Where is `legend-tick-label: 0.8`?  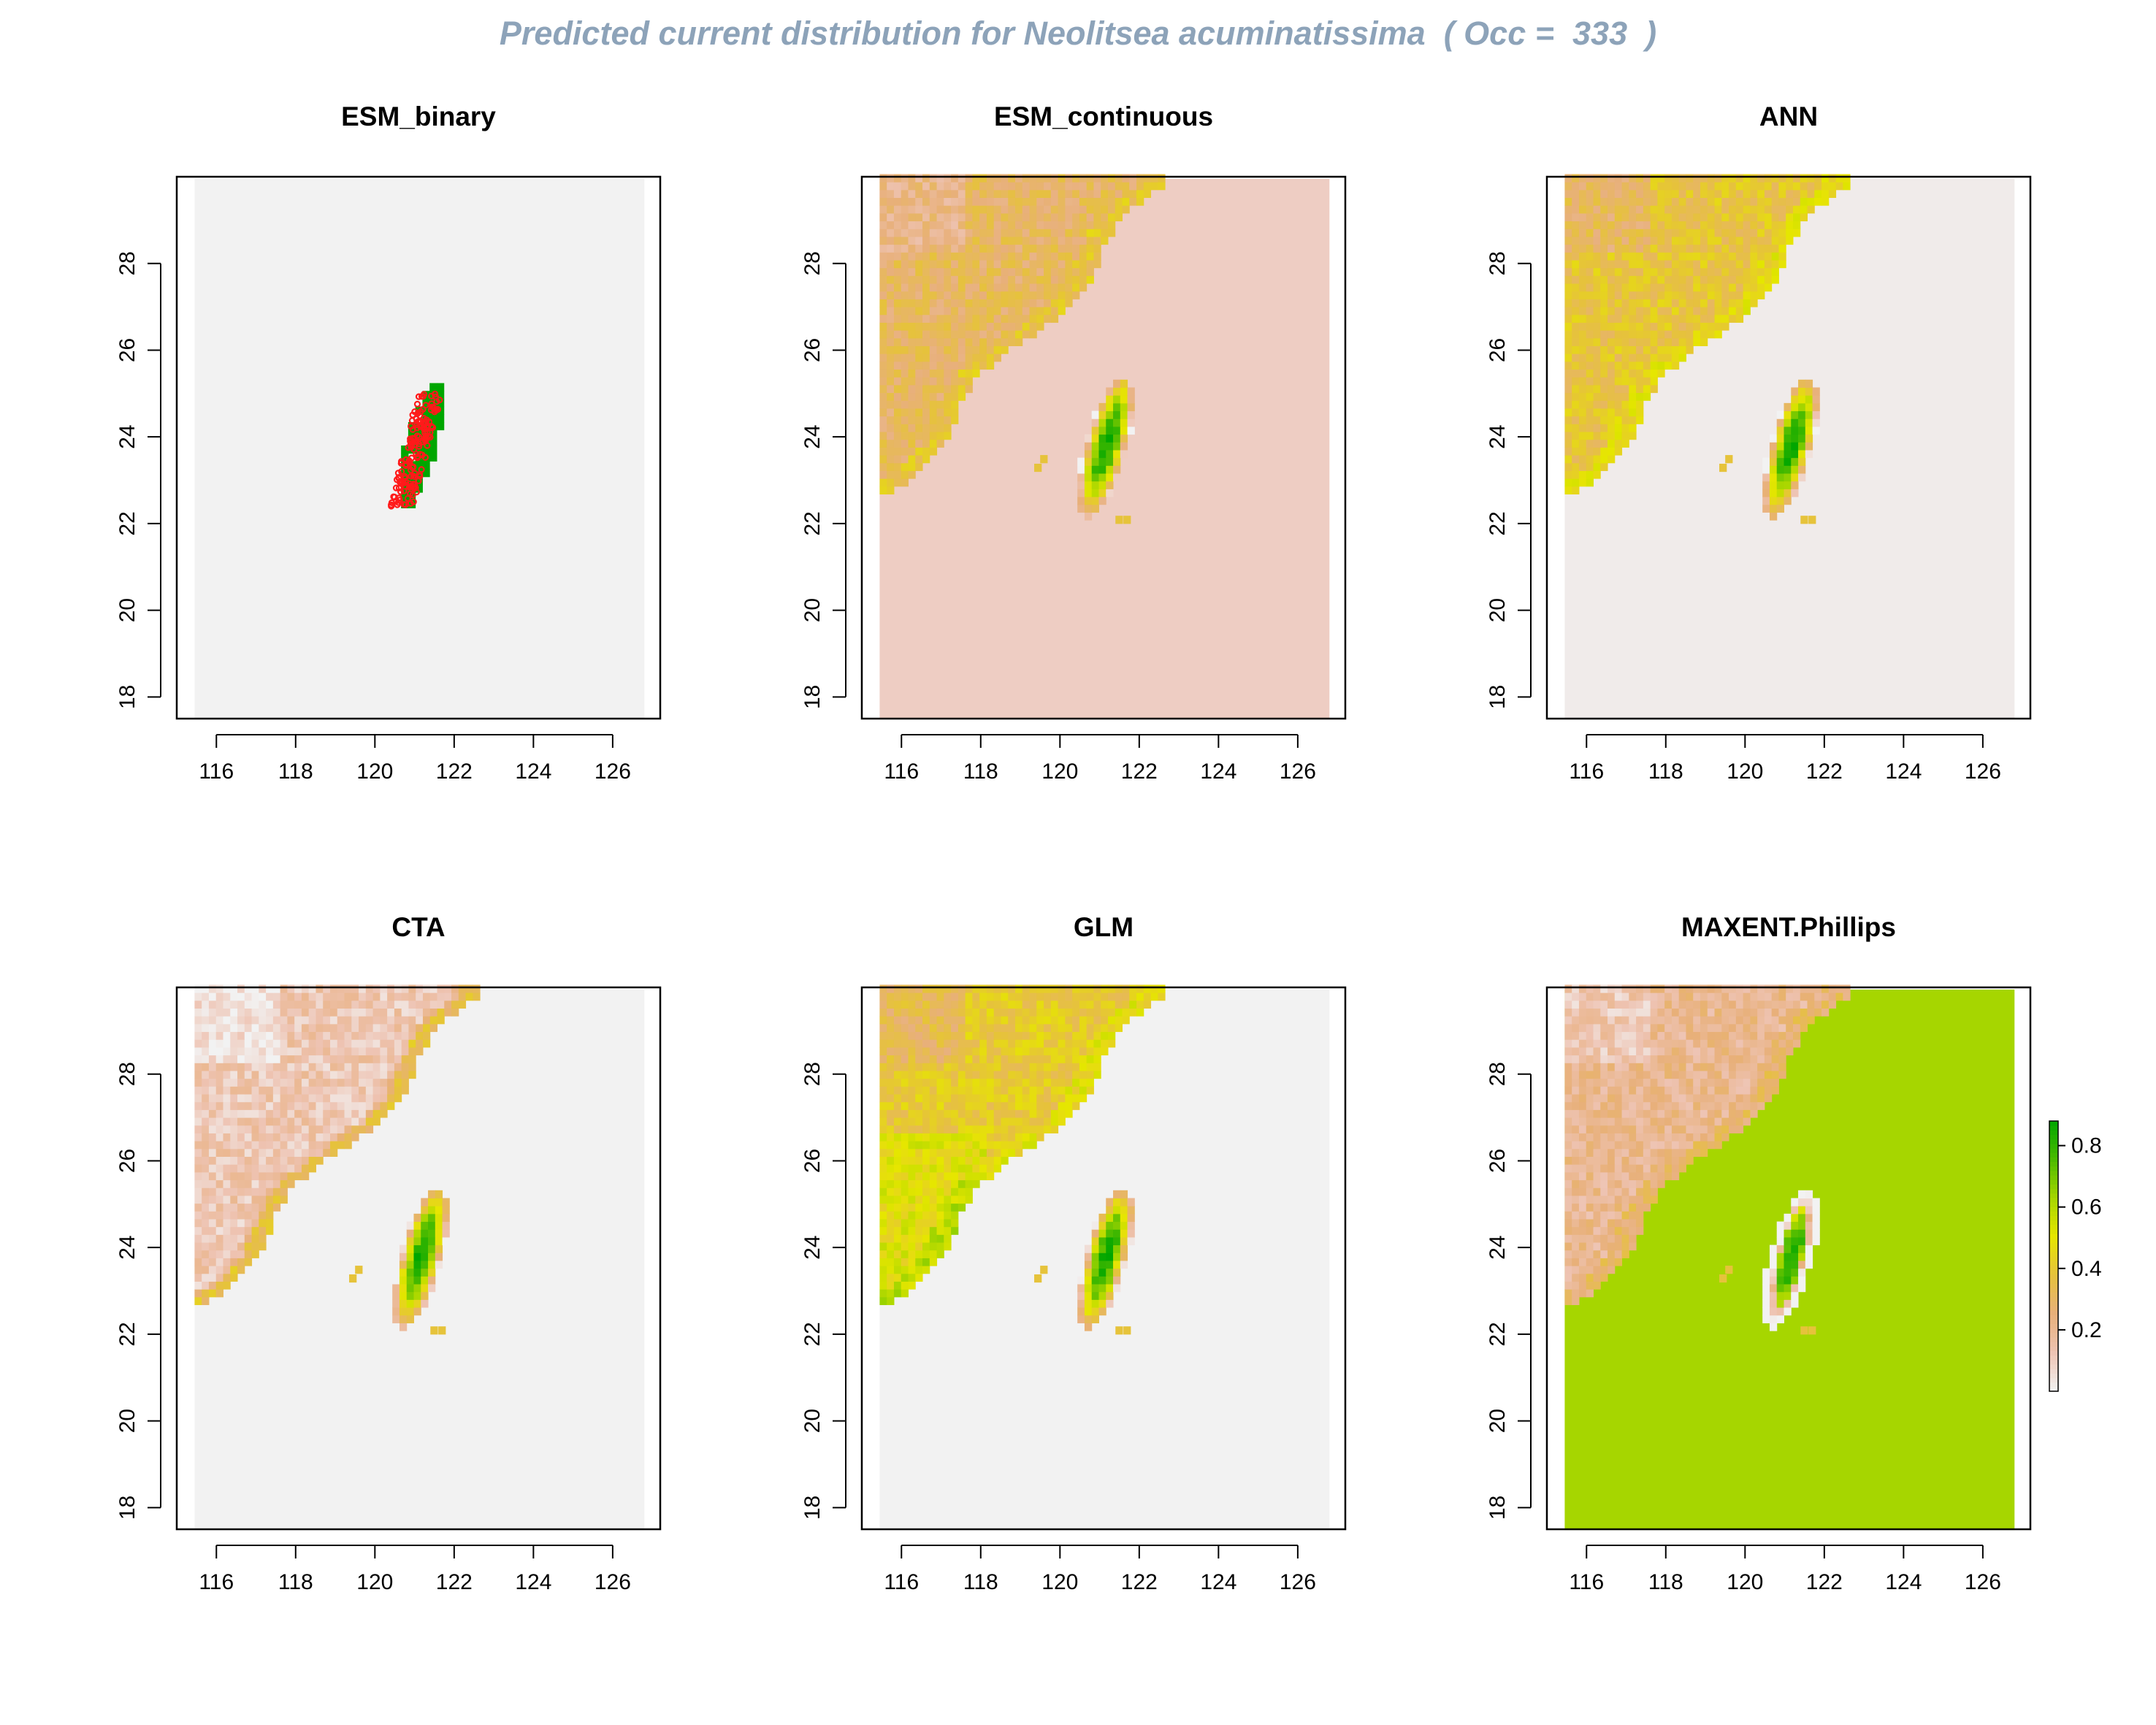 legend-tick-label: 0.8 is located at coordinates (2087, 1146).